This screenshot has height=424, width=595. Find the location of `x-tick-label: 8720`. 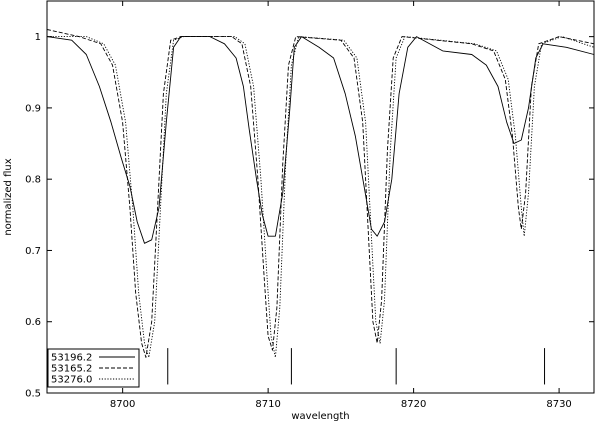

x-tick-label: 8720 is located at coordinates (413, 404).